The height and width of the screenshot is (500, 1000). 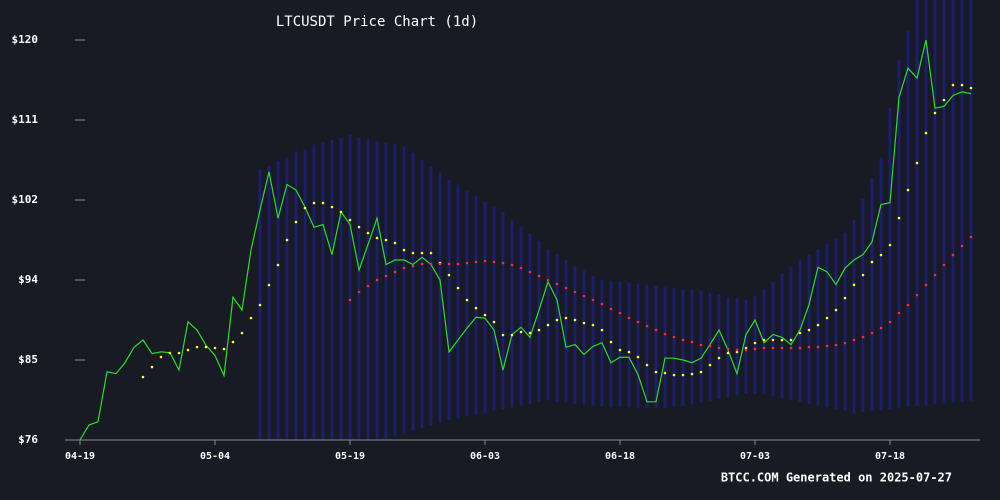 What do you see at coordinates (28, 279) in the screenshot?
I see `y-tick-label: $94` at bounding box center [28, 279].